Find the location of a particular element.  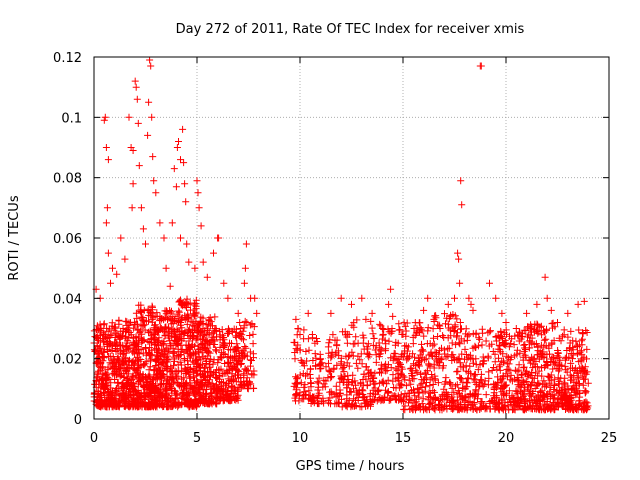

y-tick-label: 0.08 is located at coordinates (67, 179).